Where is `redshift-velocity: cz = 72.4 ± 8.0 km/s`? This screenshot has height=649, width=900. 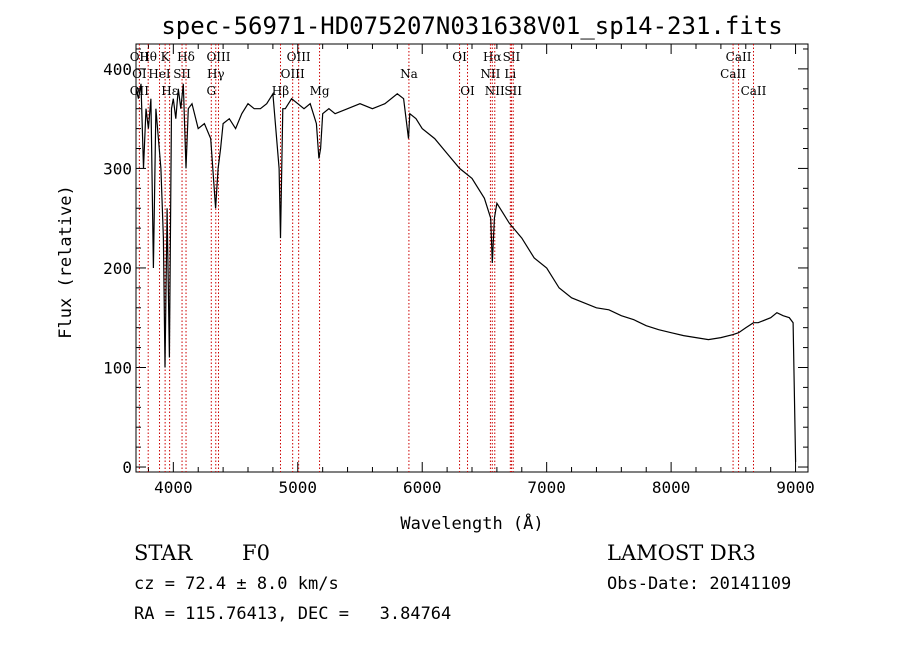
redshift-velocity: cz = 72.4 ± 8.0 km/s is located at coordinates (236, 584).